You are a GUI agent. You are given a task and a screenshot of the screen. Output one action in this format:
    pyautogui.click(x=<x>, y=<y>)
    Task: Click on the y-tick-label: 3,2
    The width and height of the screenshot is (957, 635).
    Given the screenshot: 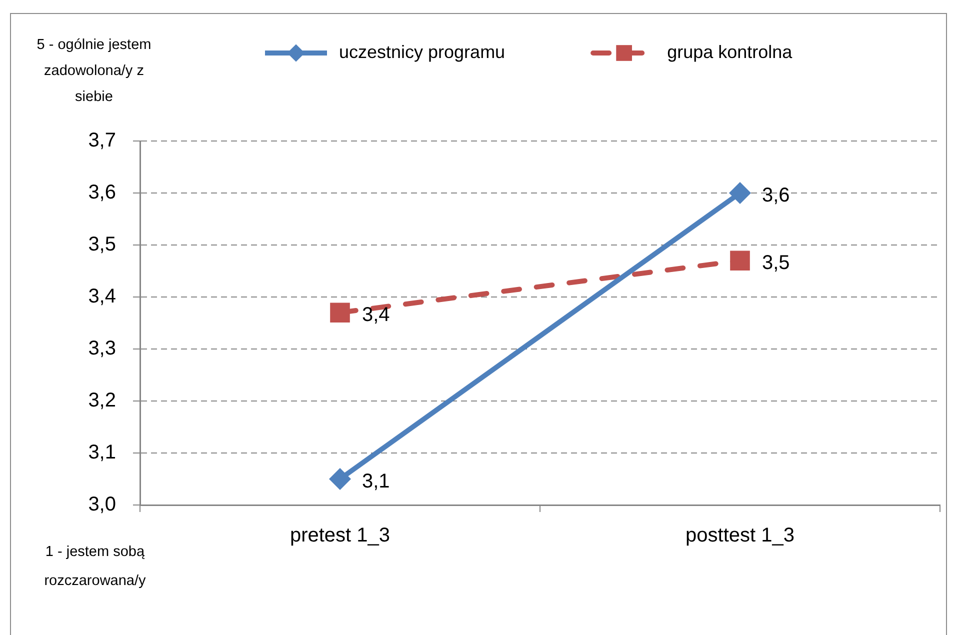 What is the action you would take?
    pyautogui.click(x=102, y=401)
    